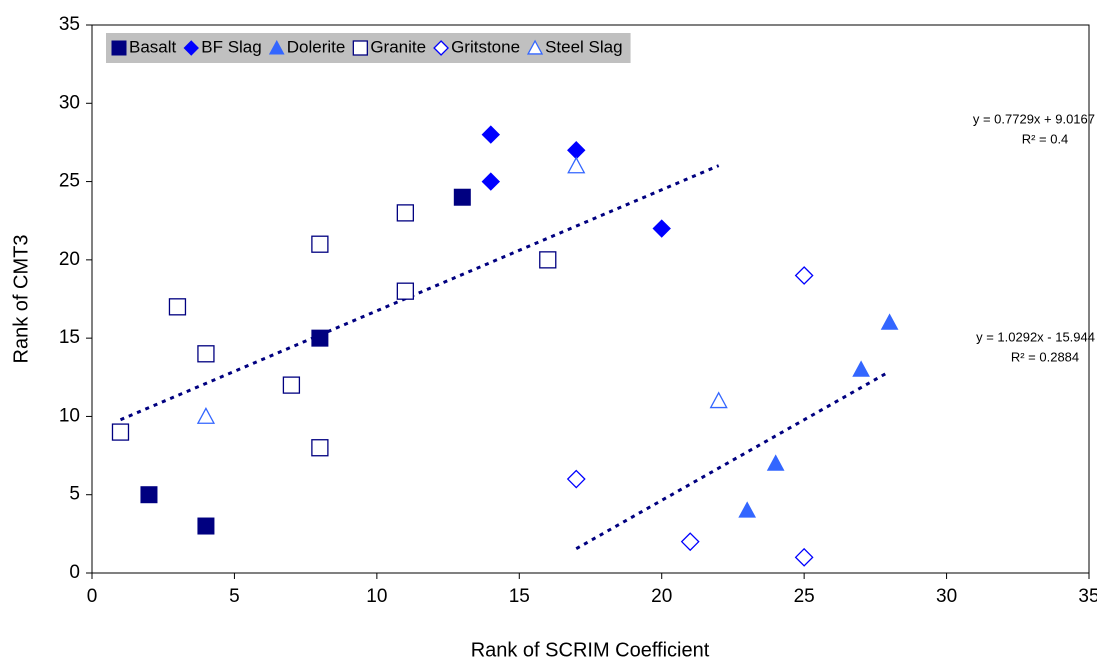  Describe the element at coordinates (519, 596) in the screenshot. I see `x-tick-label: 15` at that location.